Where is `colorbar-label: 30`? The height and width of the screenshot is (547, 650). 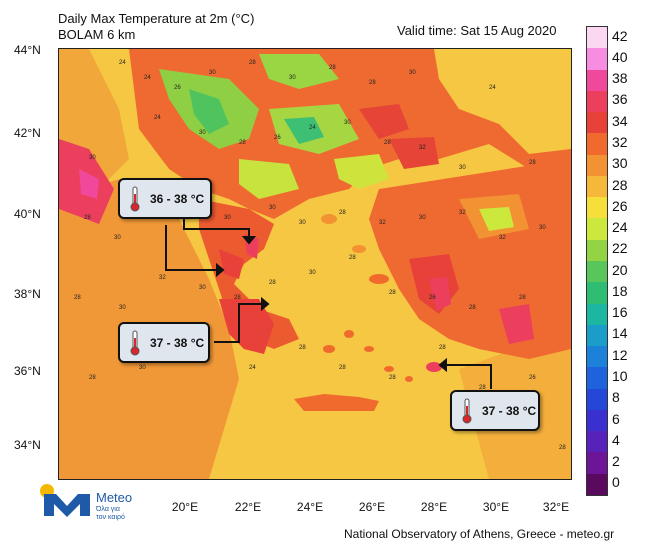
colorbar-label: 30 is located at coordinates (620, 163).